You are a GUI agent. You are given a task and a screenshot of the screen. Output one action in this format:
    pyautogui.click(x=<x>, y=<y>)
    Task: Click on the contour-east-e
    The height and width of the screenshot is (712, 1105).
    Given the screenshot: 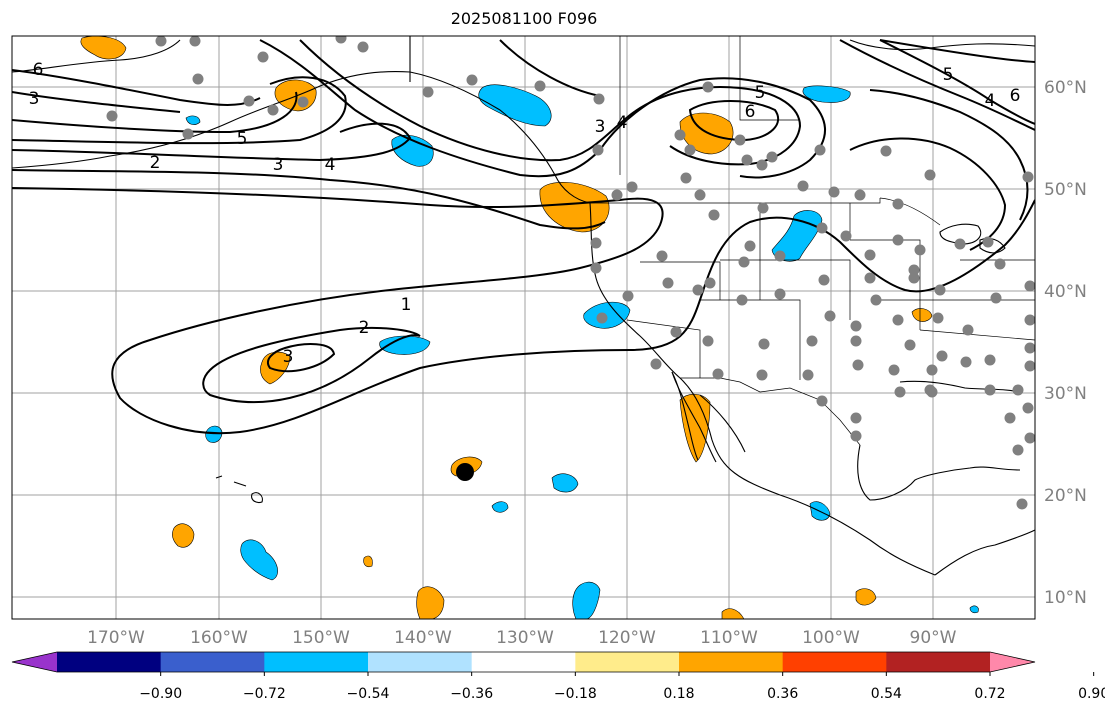 What is the action you would take?
    pyautogui.click(x=957, y=51)
    